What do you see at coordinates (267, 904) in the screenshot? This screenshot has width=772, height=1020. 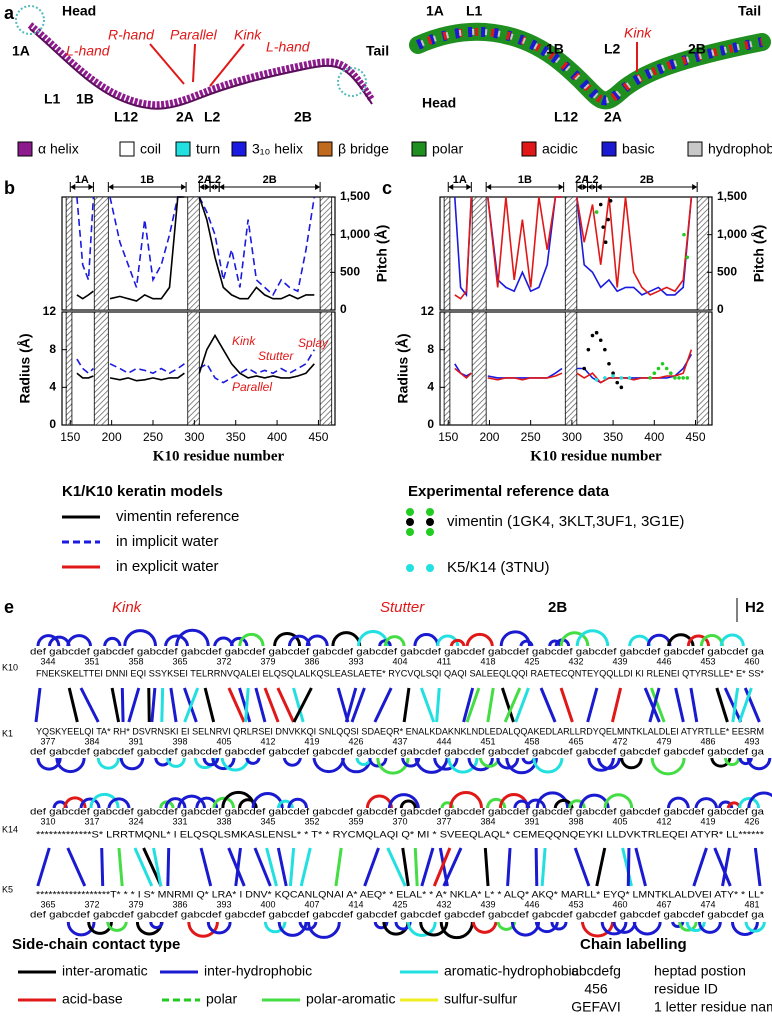 I see `residue-number: 400` at bounding box center [267, 904].